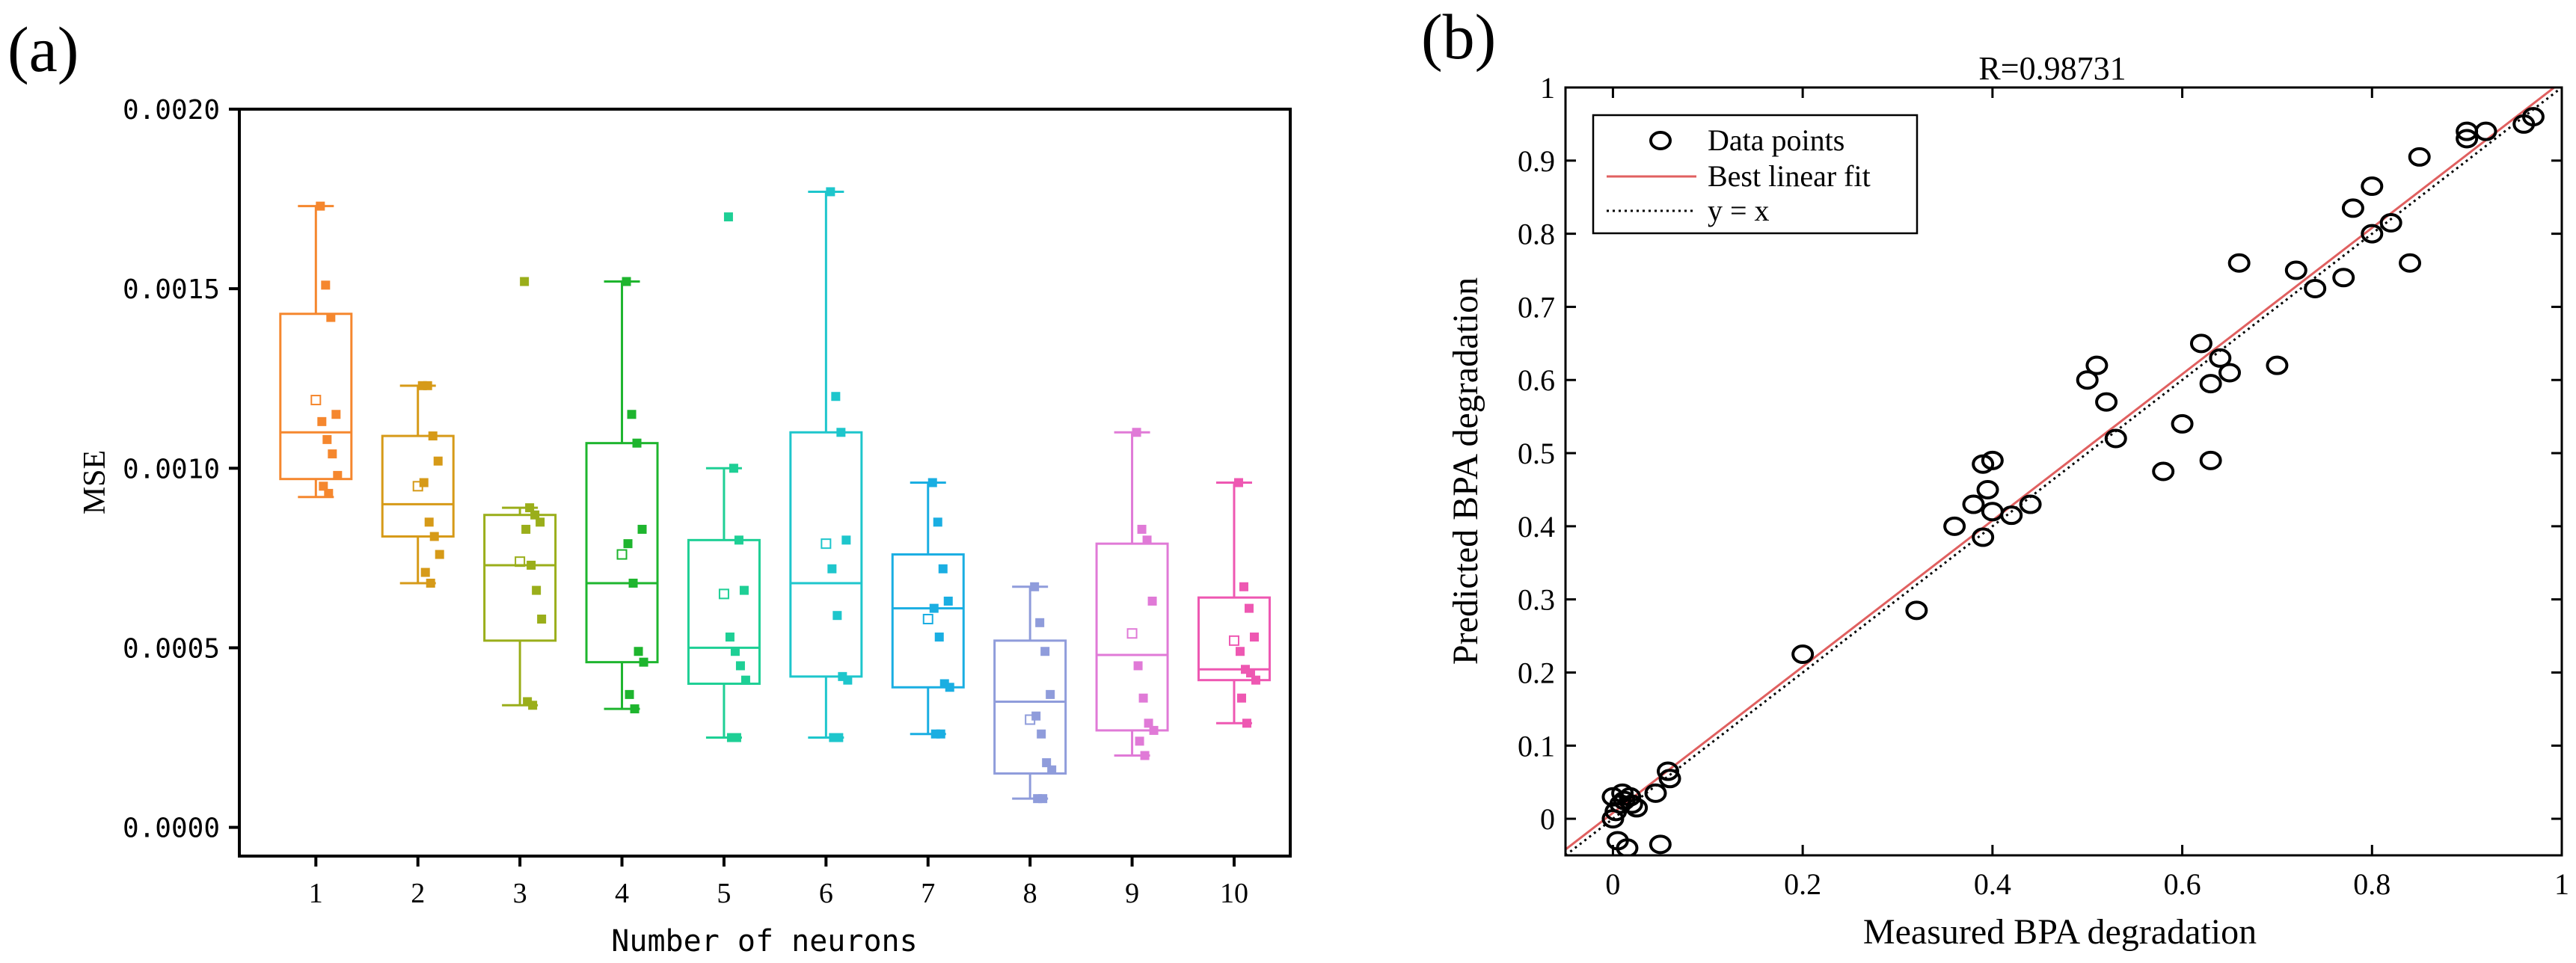  What do you see at coordinates (2182, 884) in the screenshot?
I see `x-tick-label: 0.6` at bounding box center [2182, 884].